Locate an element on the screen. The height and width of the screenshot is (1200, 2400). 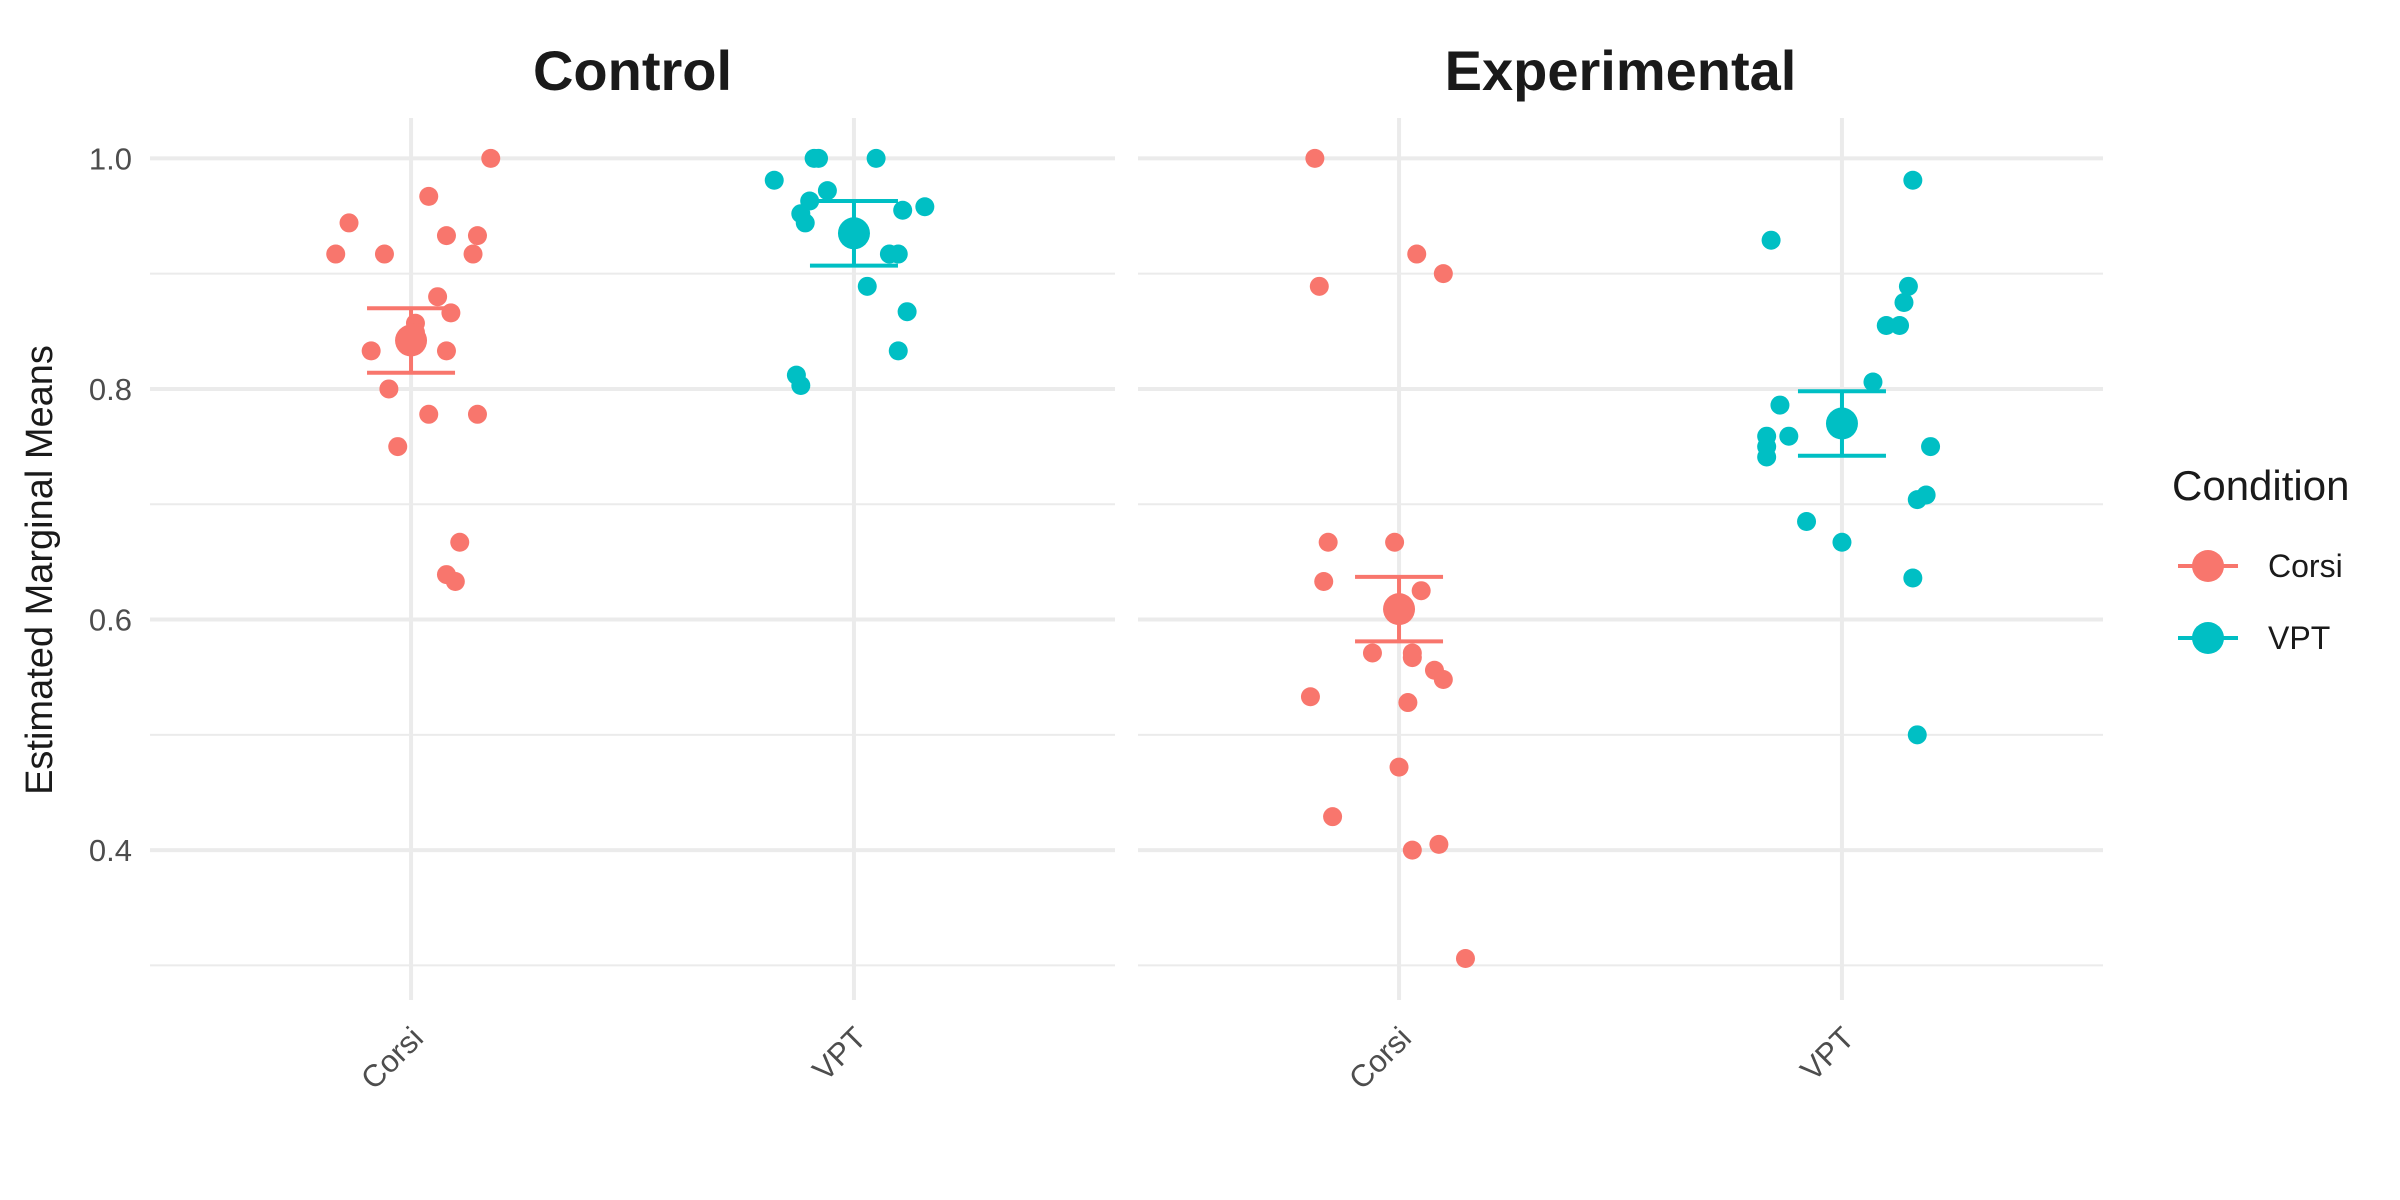
legend-label: Corsi is located at coordinates (2305, 566).